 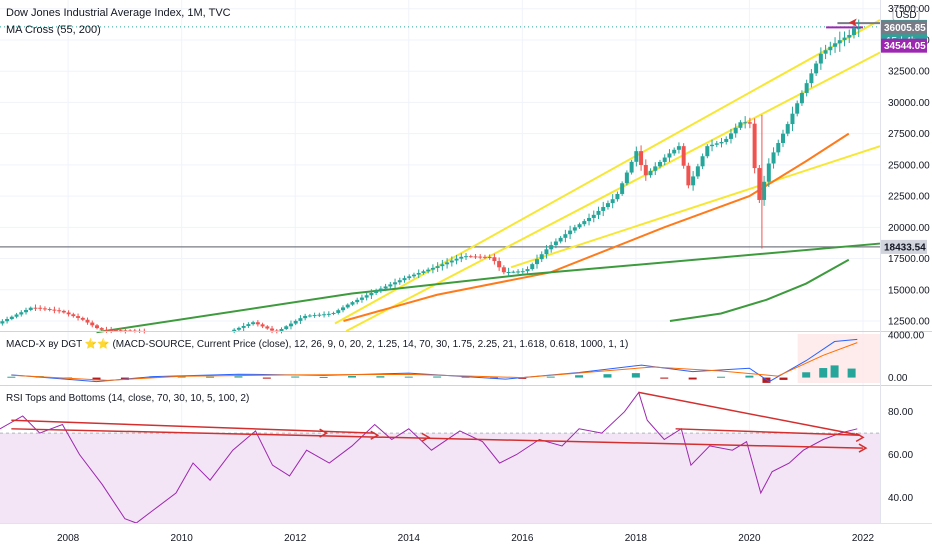 What do you see at coordinates (375, 435) in the screenshot?
I see `divergence-arrow` at bounding box center [375, 435].